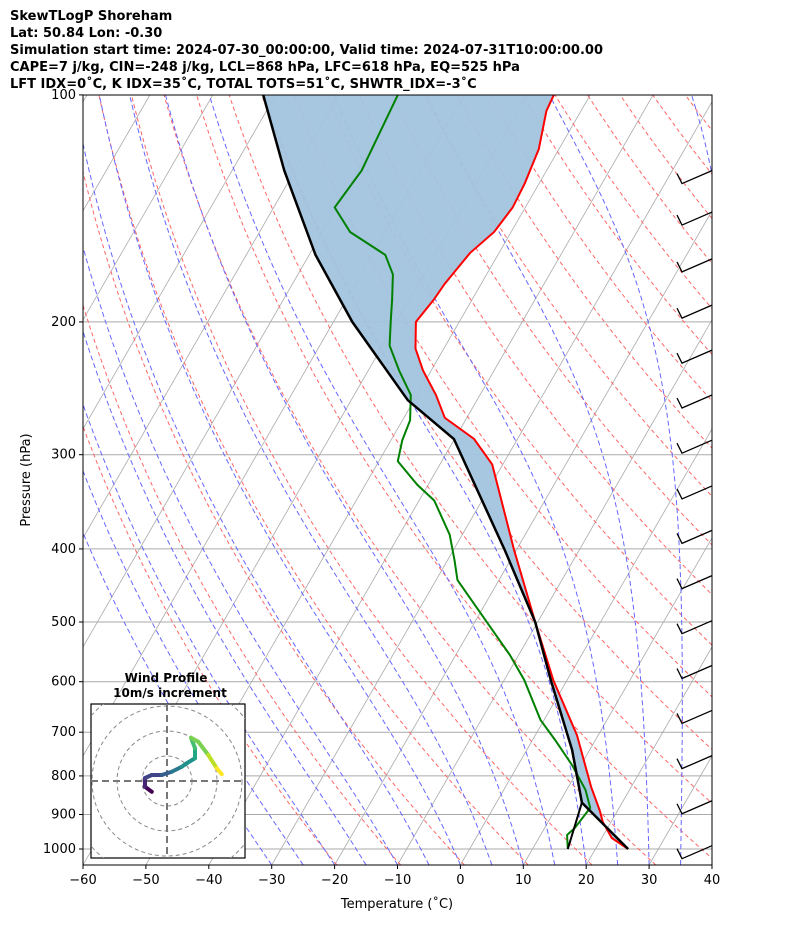  I want to click on x-tick-label: −30, so click(271, 880).